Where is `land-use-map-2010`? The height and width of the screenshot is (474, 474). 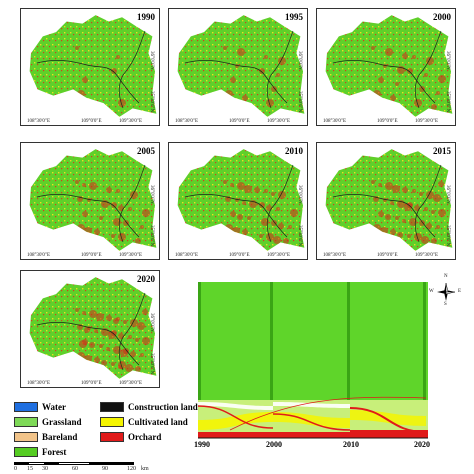
land-use-map-2010 is located at coordinates (241, 200).